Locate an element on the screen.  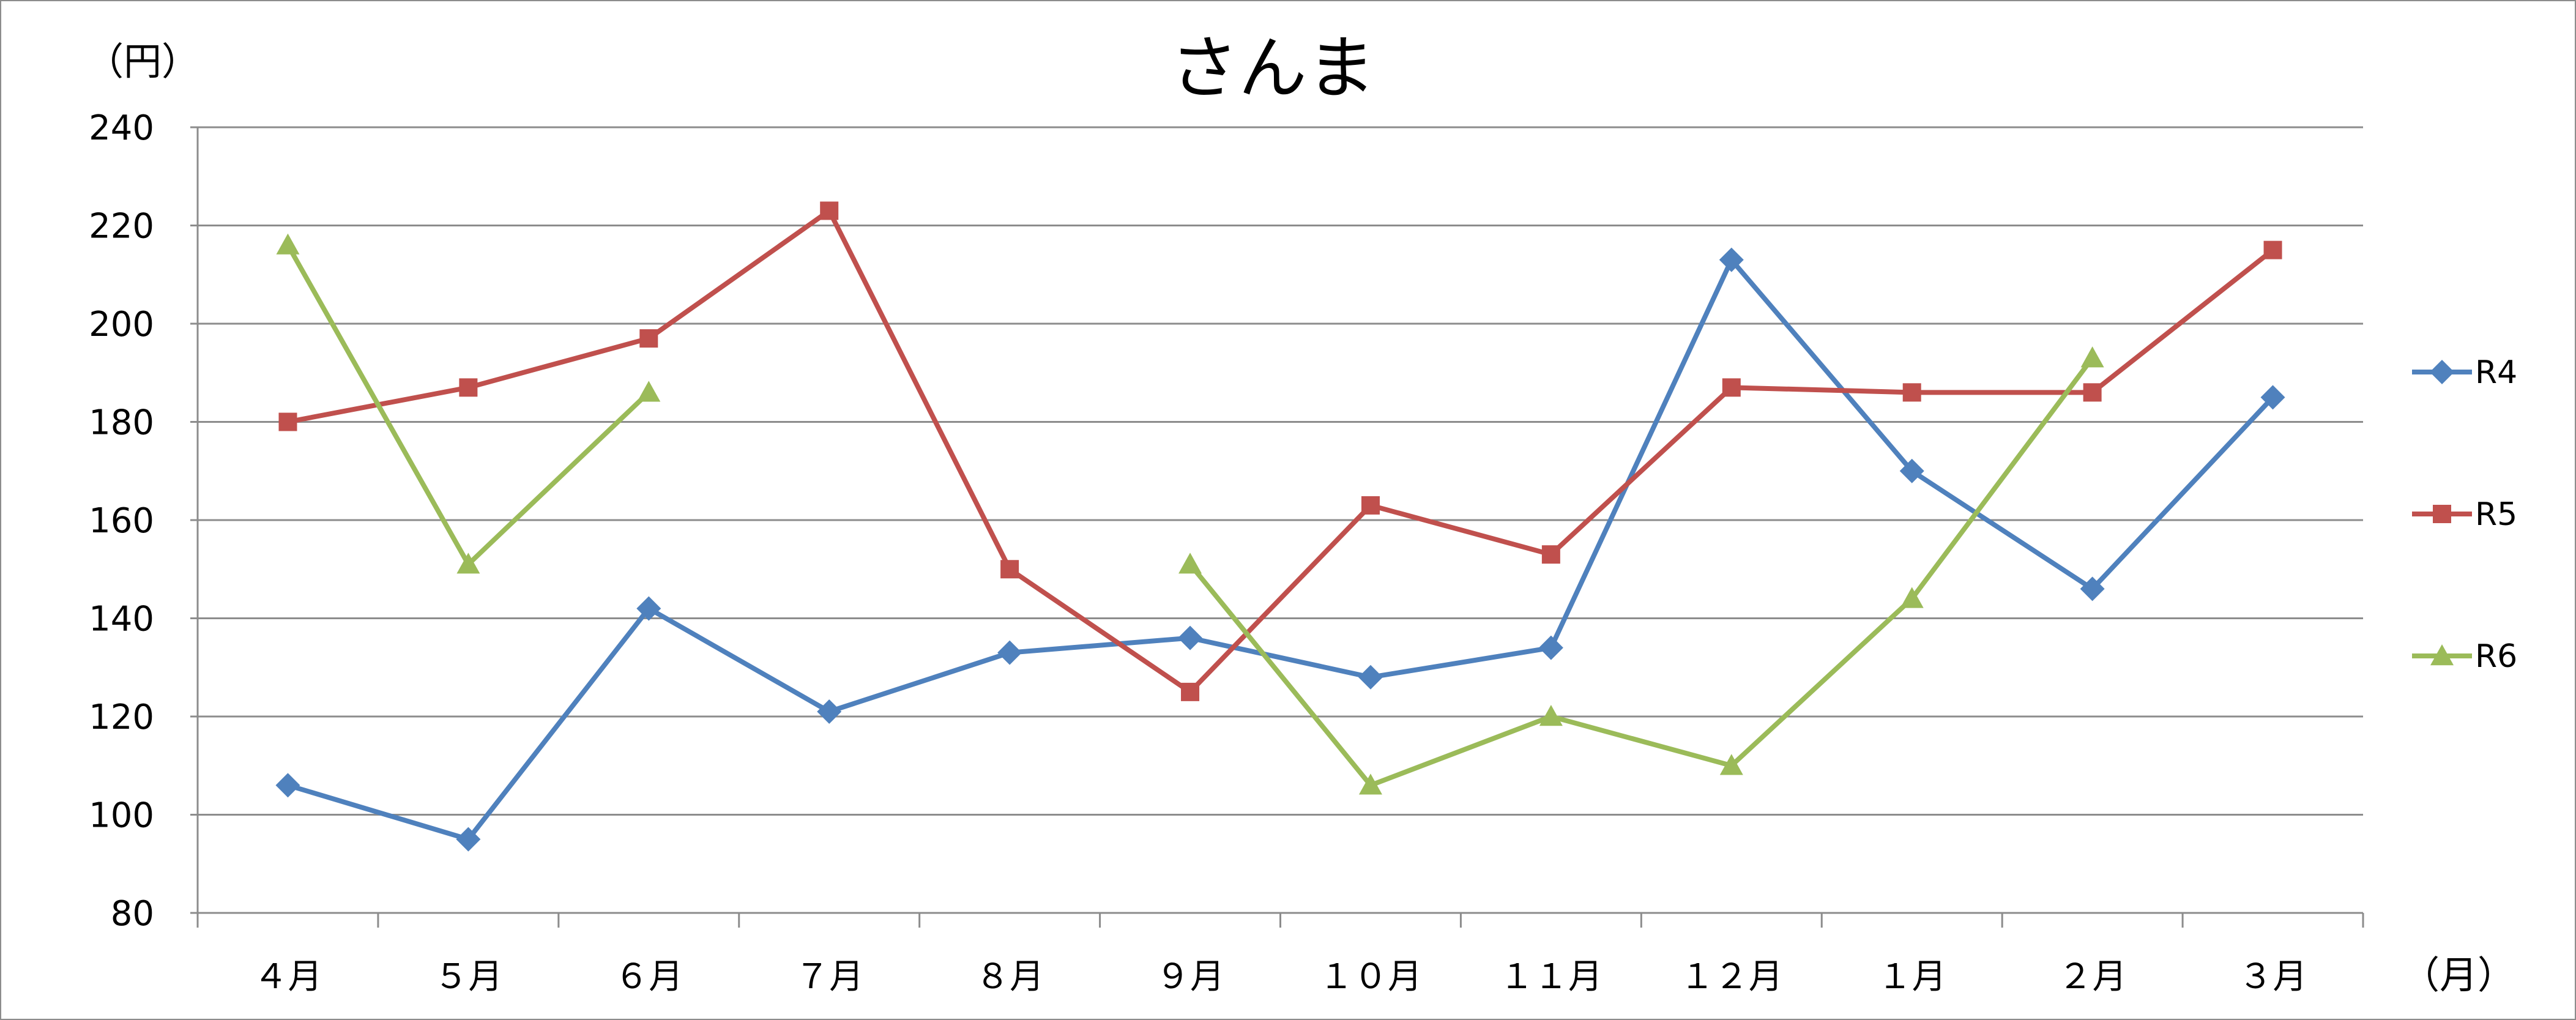
x-tick-label: ６月 is located at coordinates (649, 977).